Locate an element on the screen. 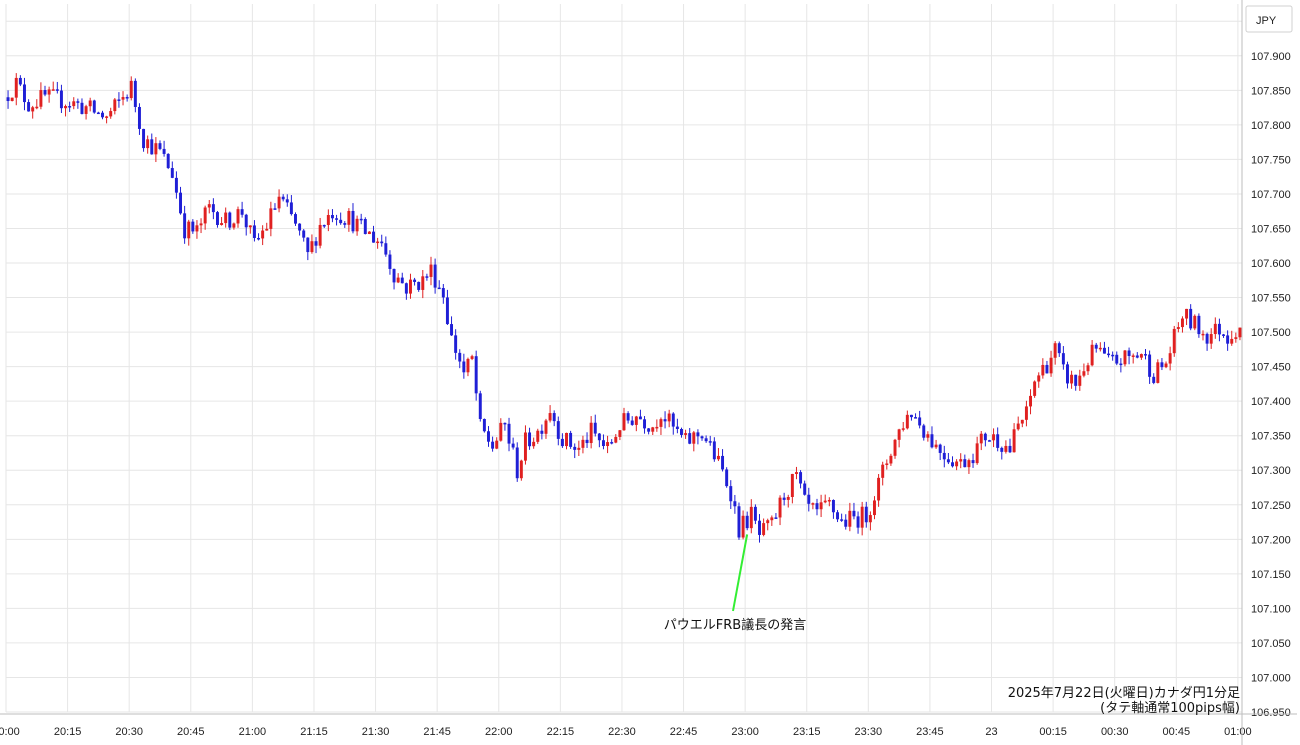 This screenshot has height=745, width=1300. annotation-text: パウエルFRB議長の発言 is located at coordinates (735, 625).